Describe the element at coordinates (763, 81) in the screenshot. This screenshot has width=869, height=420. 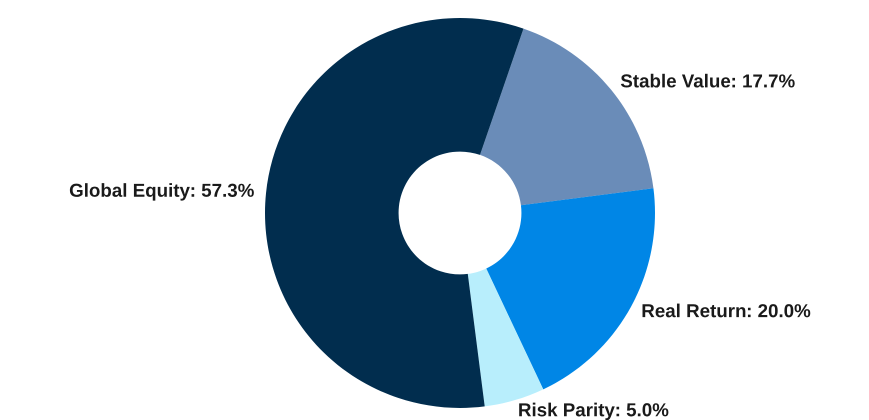
I see `data-label: : 17.7%` at that location.